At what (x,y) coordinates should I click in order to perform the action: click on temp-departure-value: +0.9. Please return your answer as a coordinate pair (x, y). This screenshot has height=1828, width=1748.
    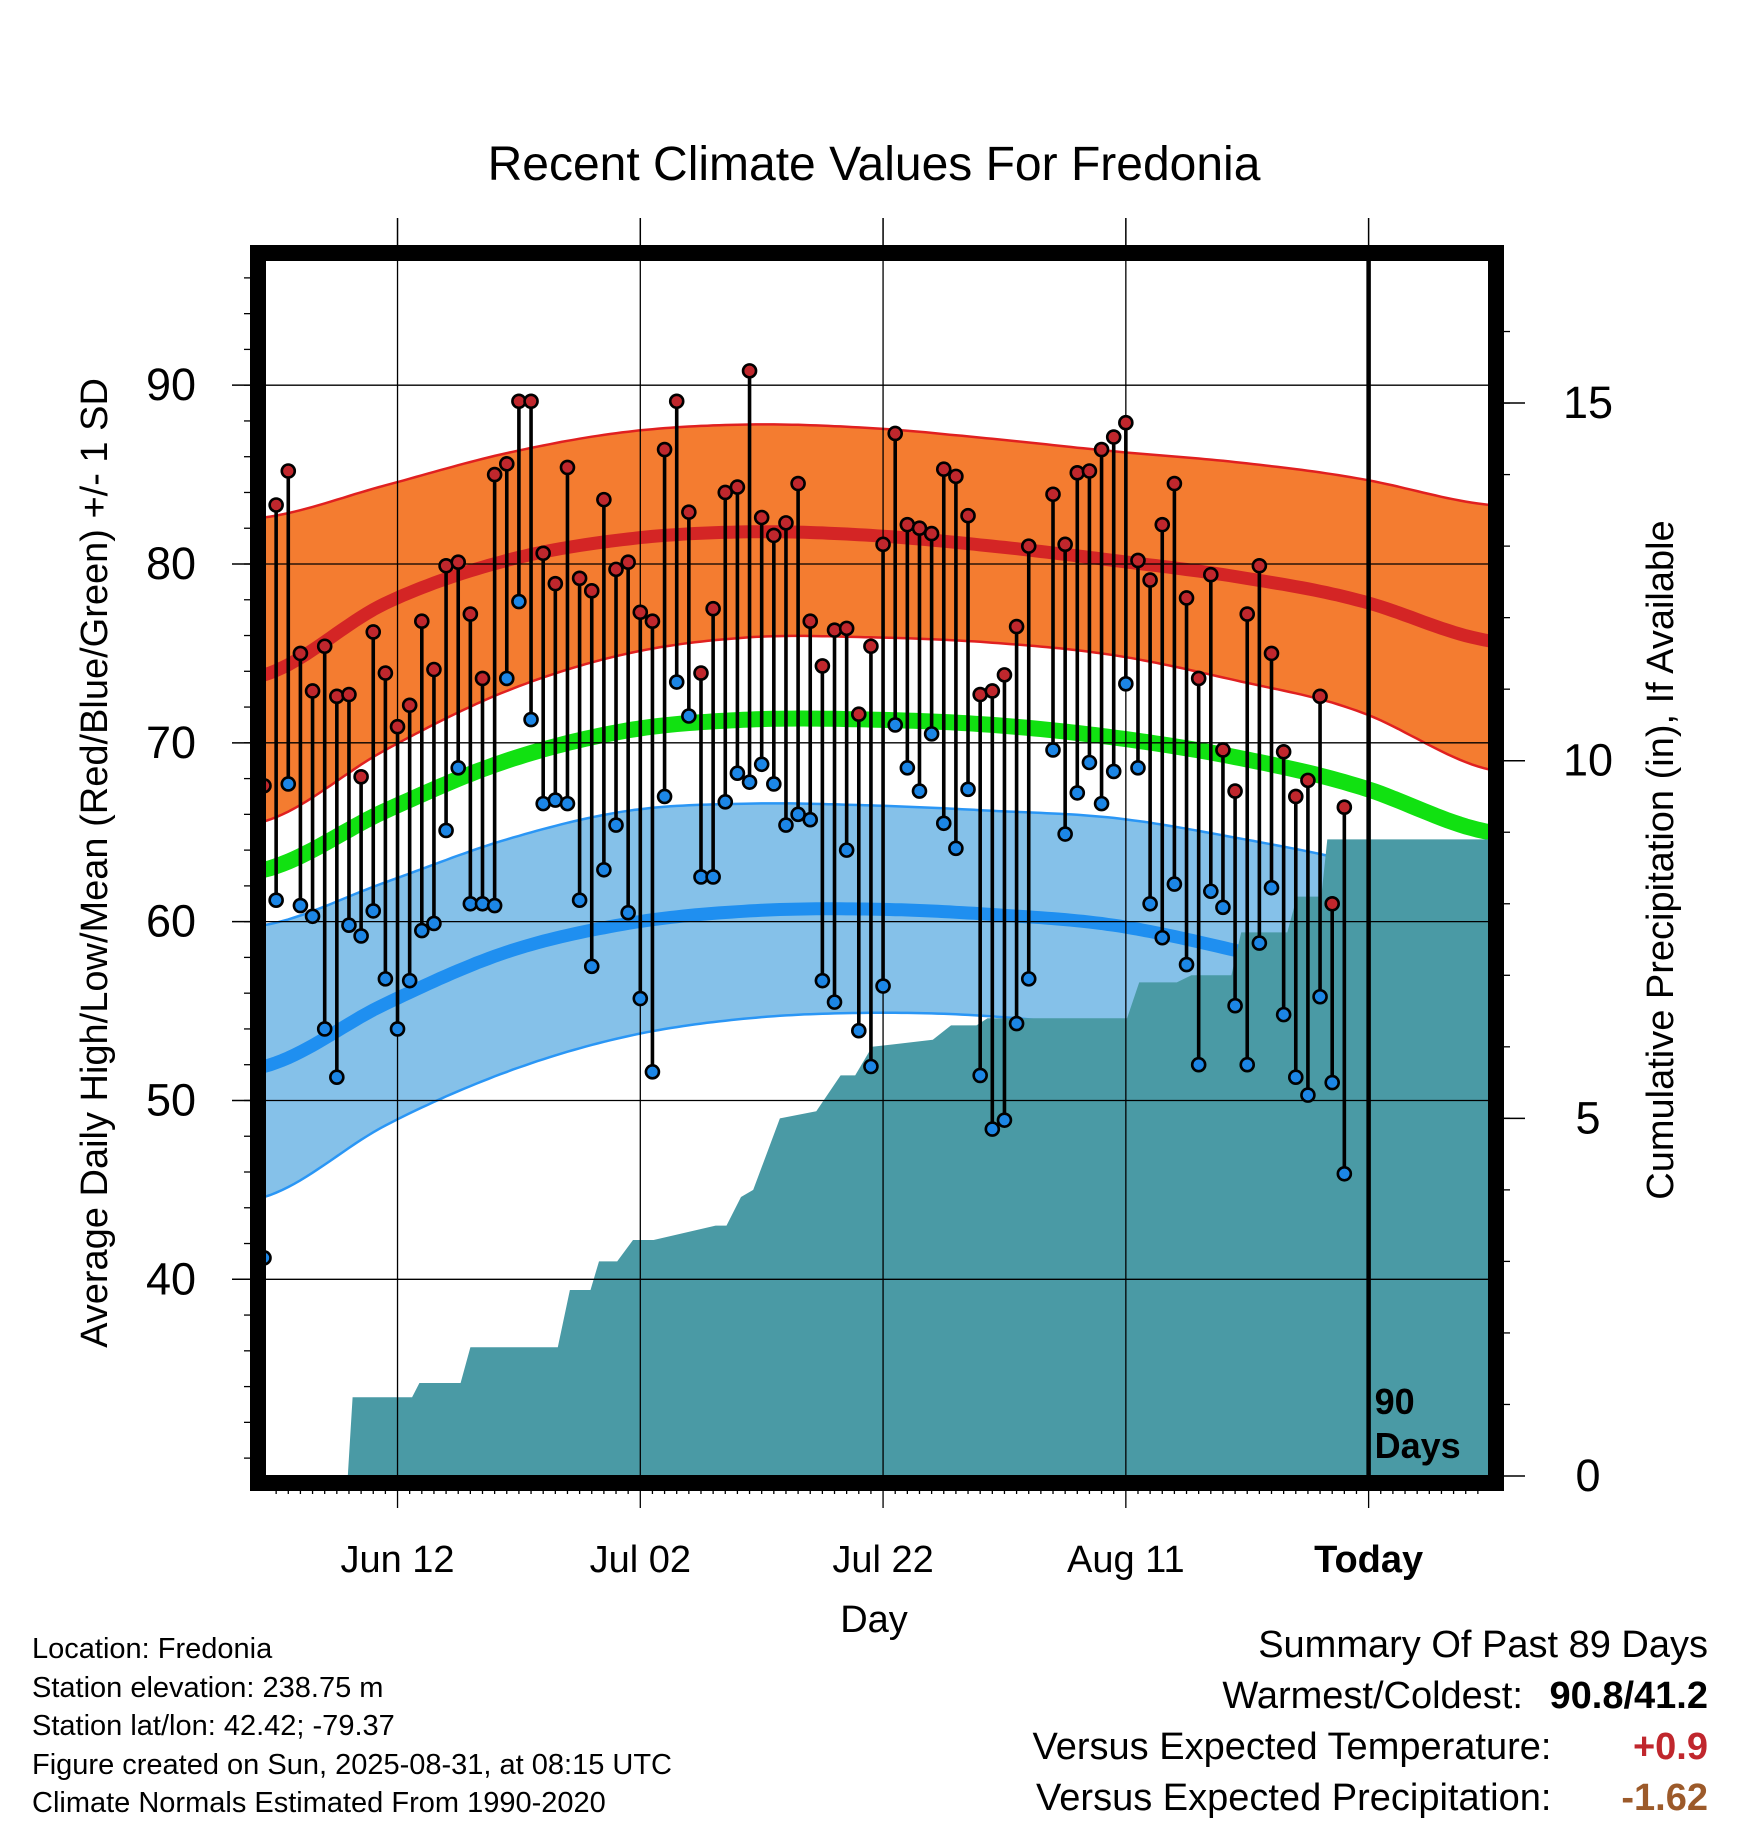
    Looking at the image, I should click on (1670, 1747).